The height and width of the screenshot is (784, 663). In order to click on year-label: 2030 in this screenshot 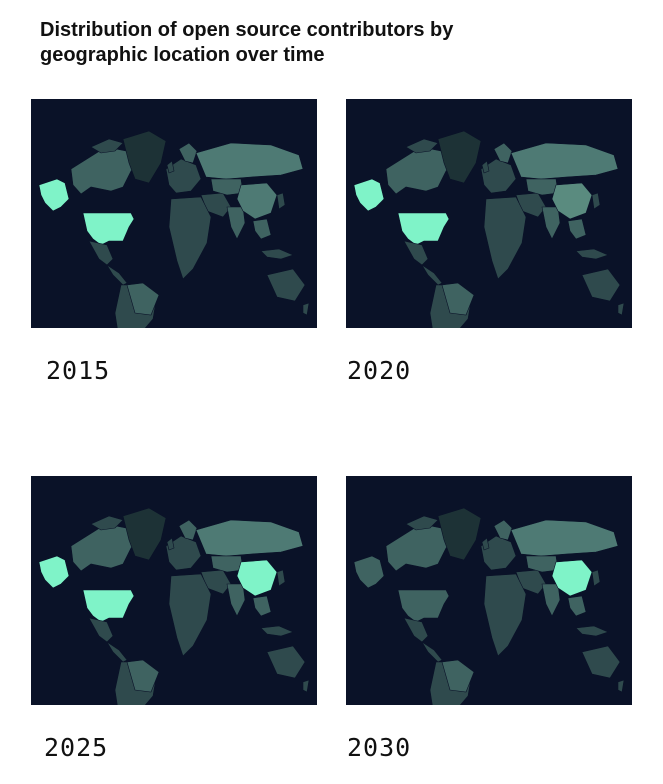, I will do `click(379, 747)`.